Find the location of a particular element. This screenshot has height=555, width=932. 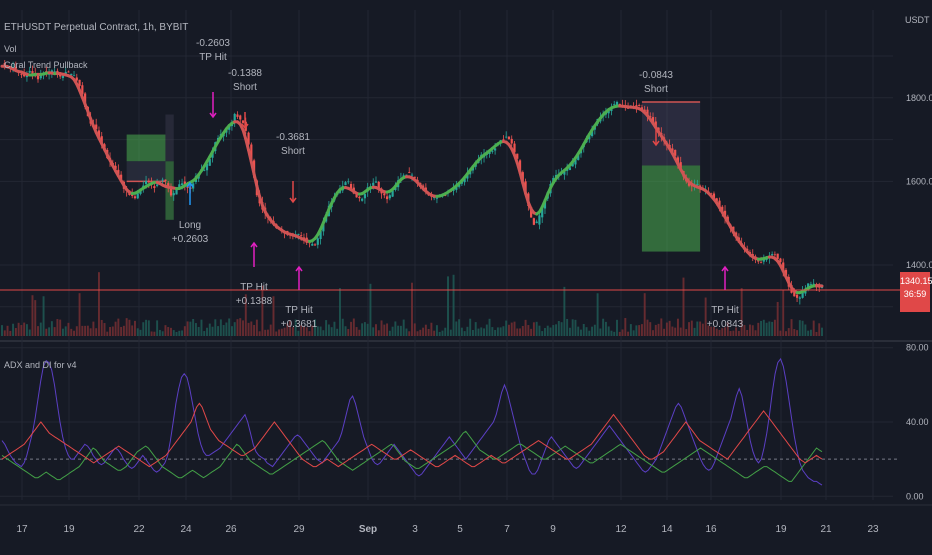

long-target-zone is located at coordinates (146, 148).